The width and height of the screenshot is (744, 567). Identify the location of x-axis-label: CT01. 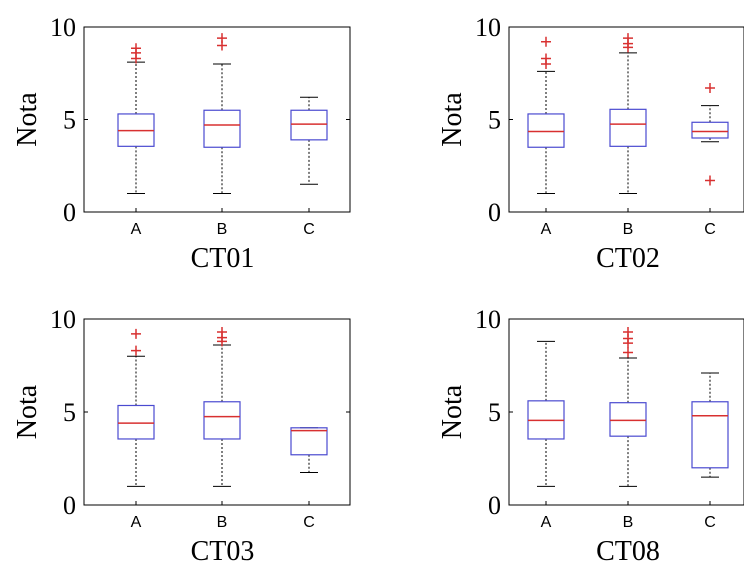
(223, 258).